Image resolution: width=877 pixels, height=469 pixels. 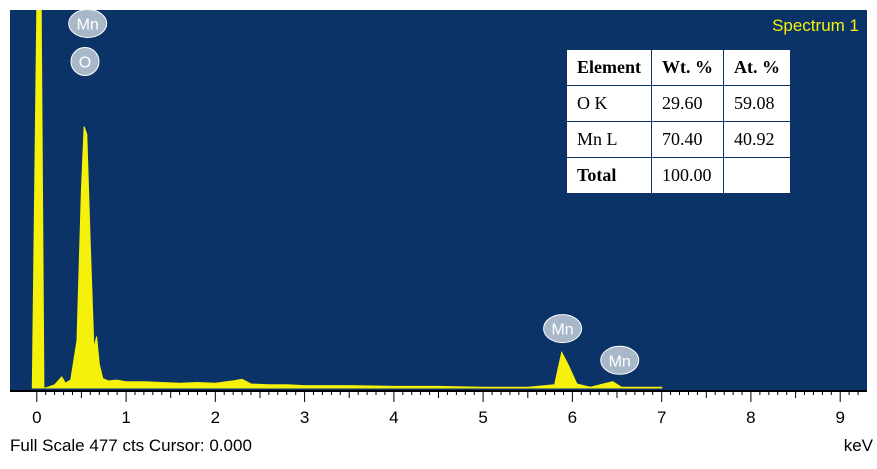 I want to click on table-row: Mn L 70.40 40.92, so click(x=678, y=139).